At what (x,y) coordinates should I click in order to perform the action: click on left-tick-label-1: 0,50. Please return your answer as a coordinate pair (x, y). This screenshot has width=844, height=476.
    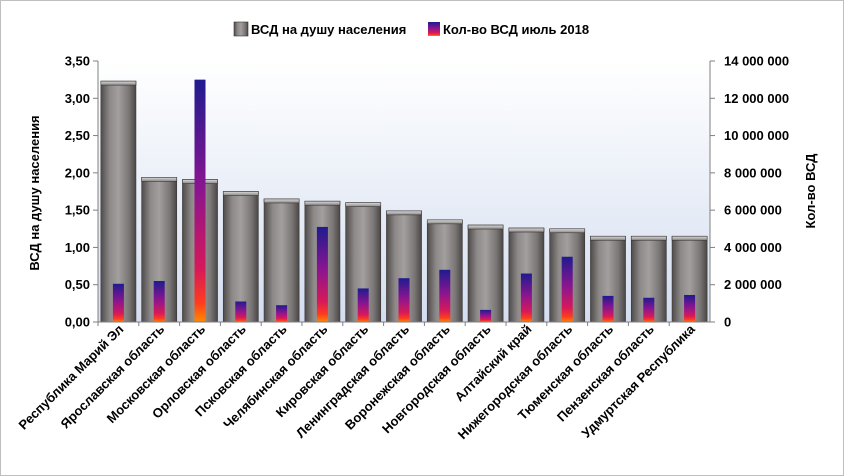
    Looking at the image, I should click on (77, 284).